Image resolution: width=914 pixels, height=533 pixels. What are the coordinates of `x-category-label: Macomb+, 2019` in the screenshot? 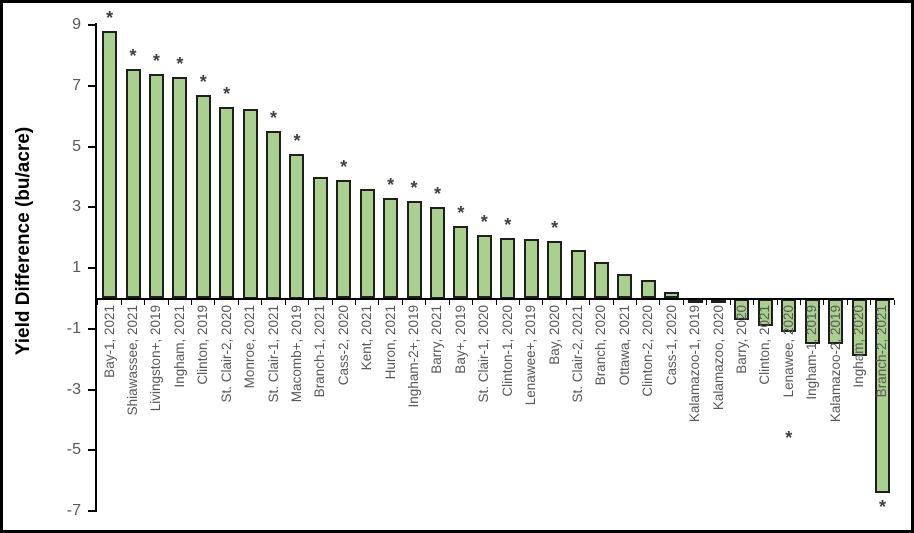 It's located at (296, 354).